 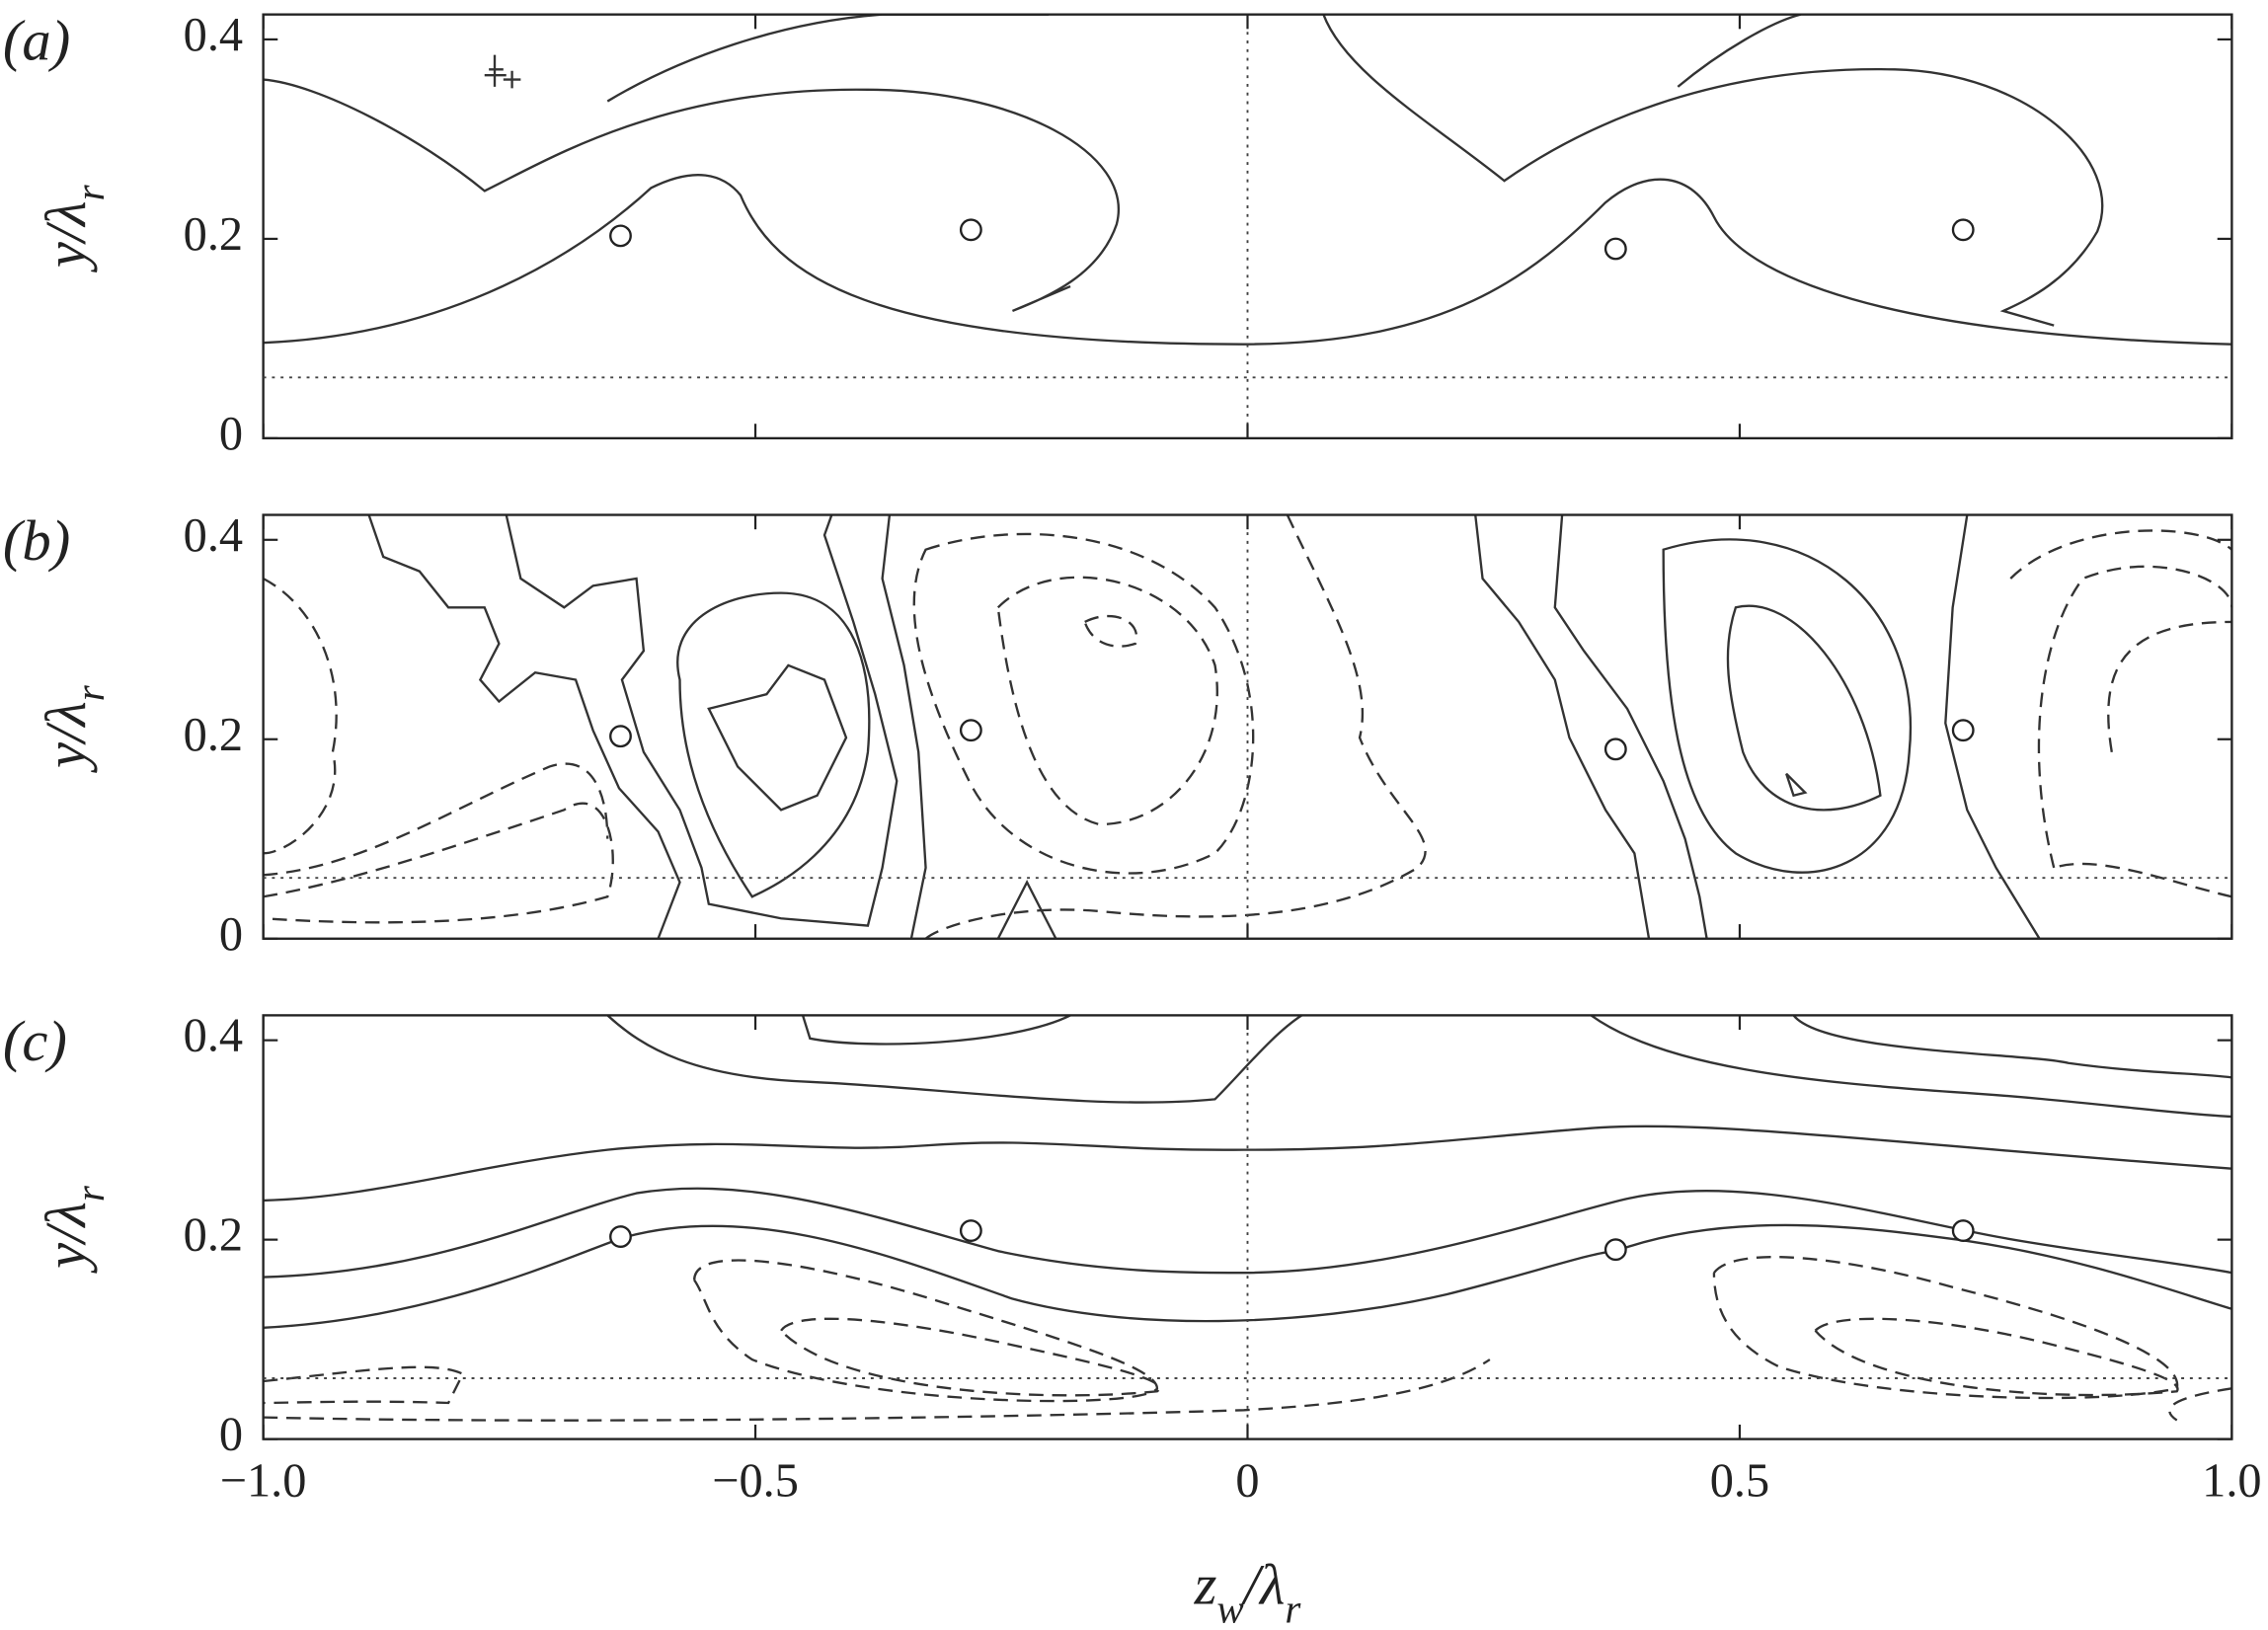 I want to click on x-tick-label: −1.0, so click(x=263, y=1481).